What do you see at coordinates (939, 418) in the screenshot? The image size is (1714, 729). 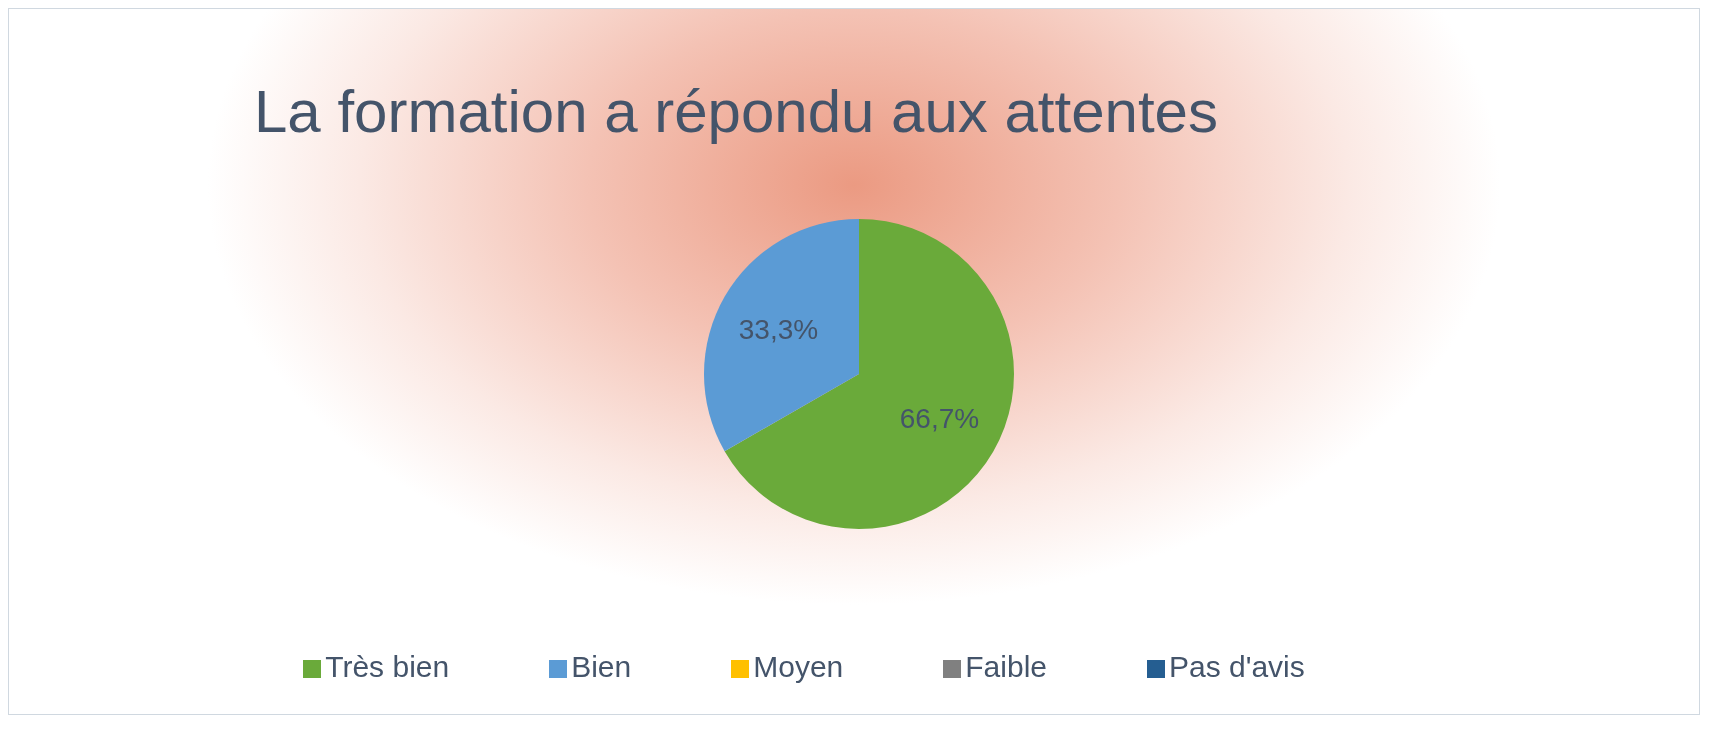 I see `data-label: 66,7%` at bounding box center [939, 418].